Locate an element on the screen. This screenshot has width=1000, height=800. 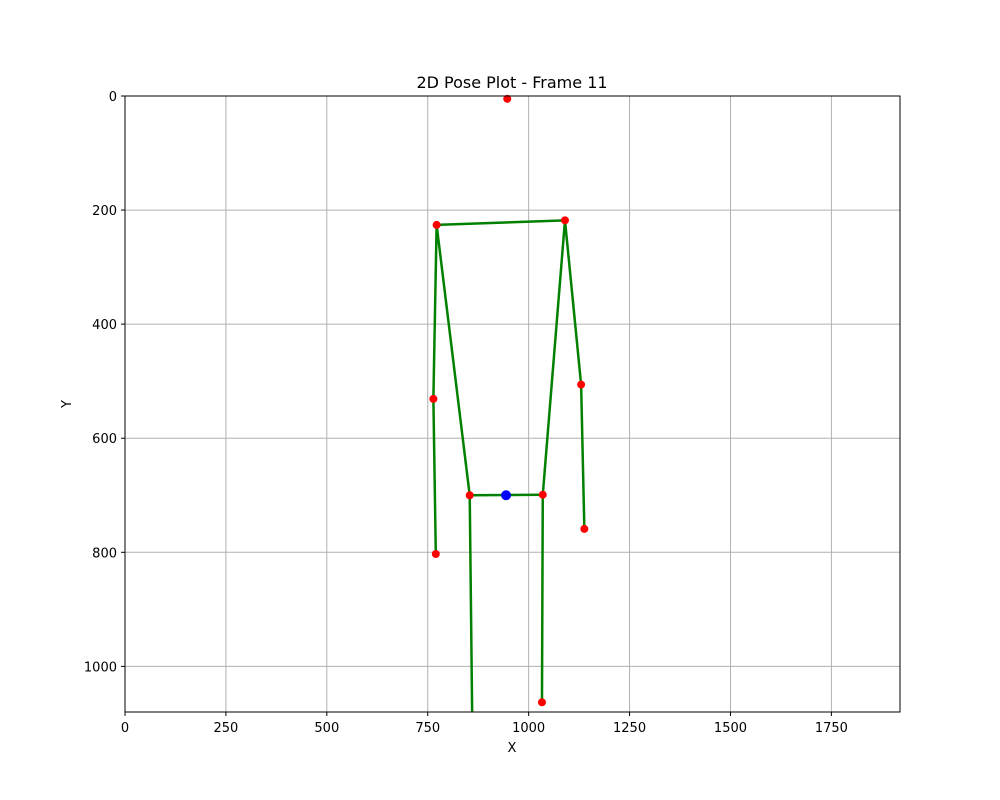
x-tick-label: 500 is located at coordinates (326, 728).